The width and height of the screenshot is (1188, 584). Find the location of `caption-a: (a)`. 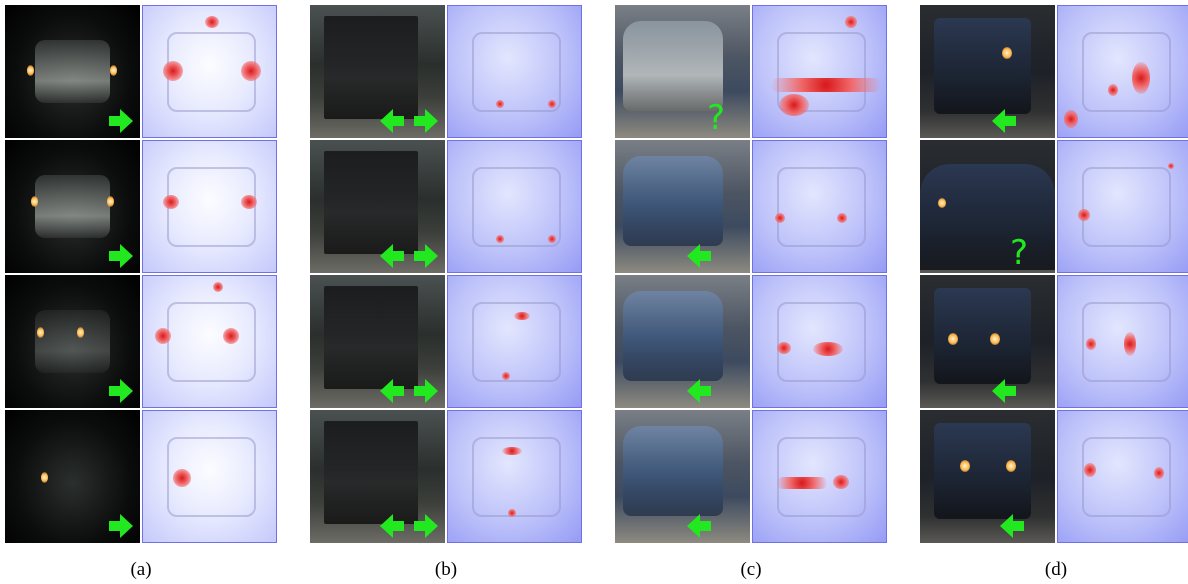

caption-a: (a) is located at coordinates (141, 569).